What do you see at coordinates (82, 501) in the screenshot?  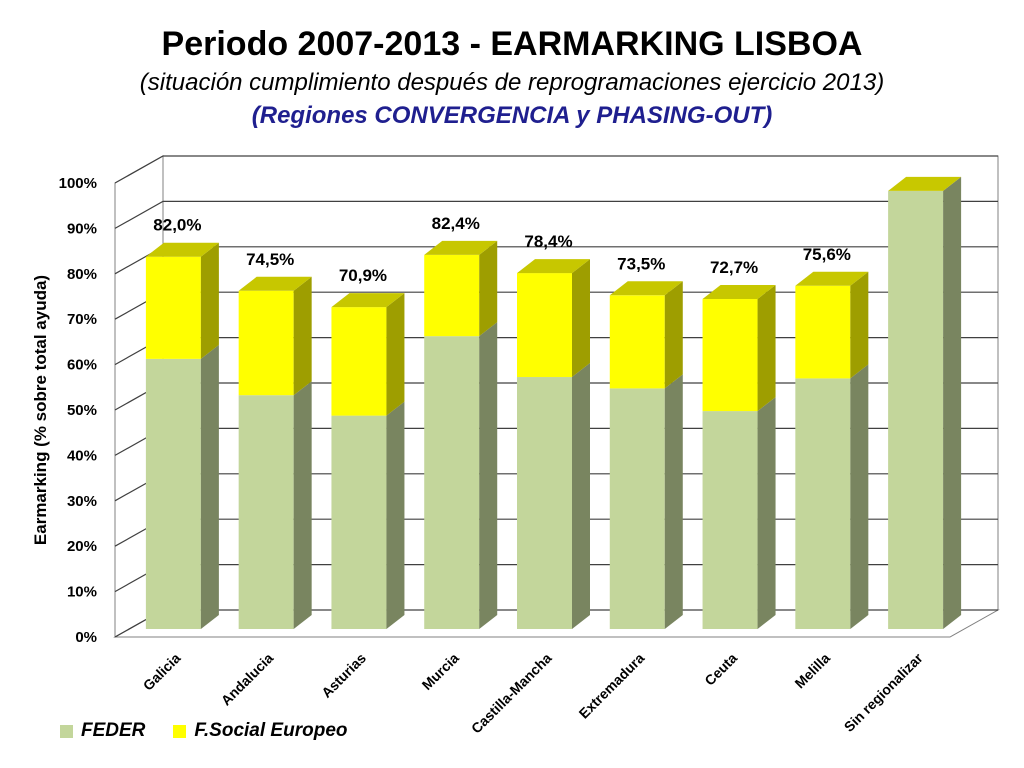 I see `y-tick-label: 30%` at bounding box center [82, 501].